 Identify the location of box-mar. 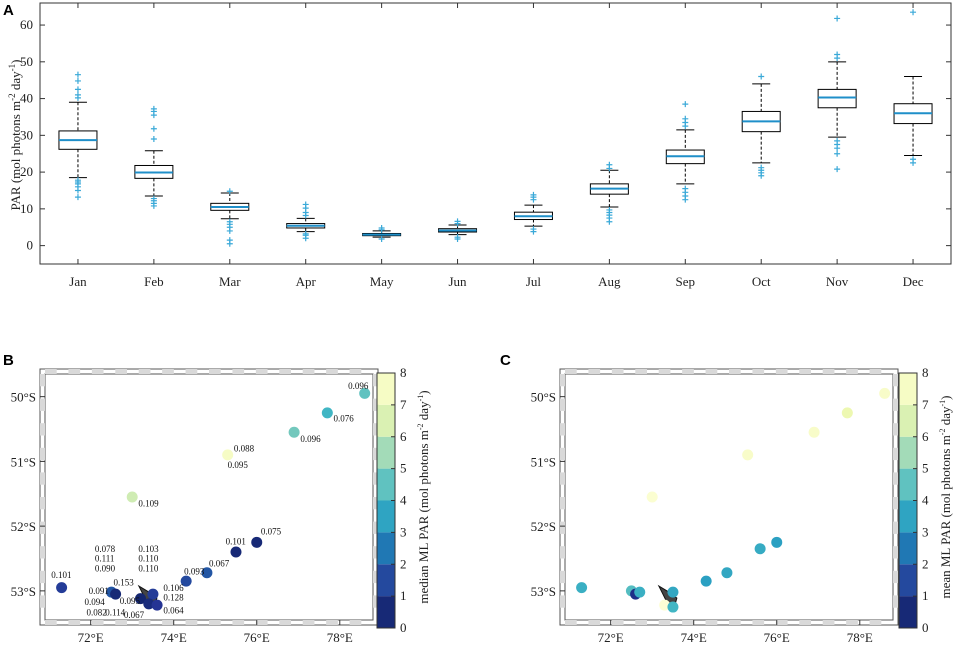
(230, 217).